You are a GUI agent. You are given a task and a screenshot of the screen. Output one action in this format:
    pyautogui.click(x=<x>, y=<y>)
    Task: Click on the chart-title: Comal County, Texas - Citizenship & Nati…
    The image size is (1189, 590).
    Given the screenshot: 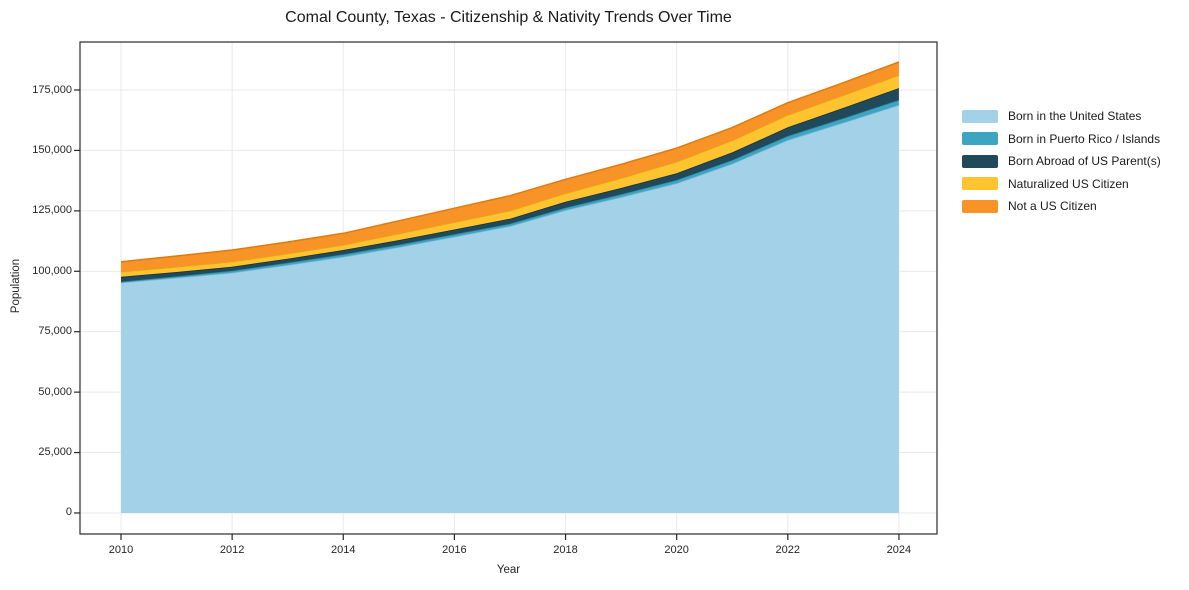 What is the action you would take?
    pyautogui.click(x=508, y=17)
    